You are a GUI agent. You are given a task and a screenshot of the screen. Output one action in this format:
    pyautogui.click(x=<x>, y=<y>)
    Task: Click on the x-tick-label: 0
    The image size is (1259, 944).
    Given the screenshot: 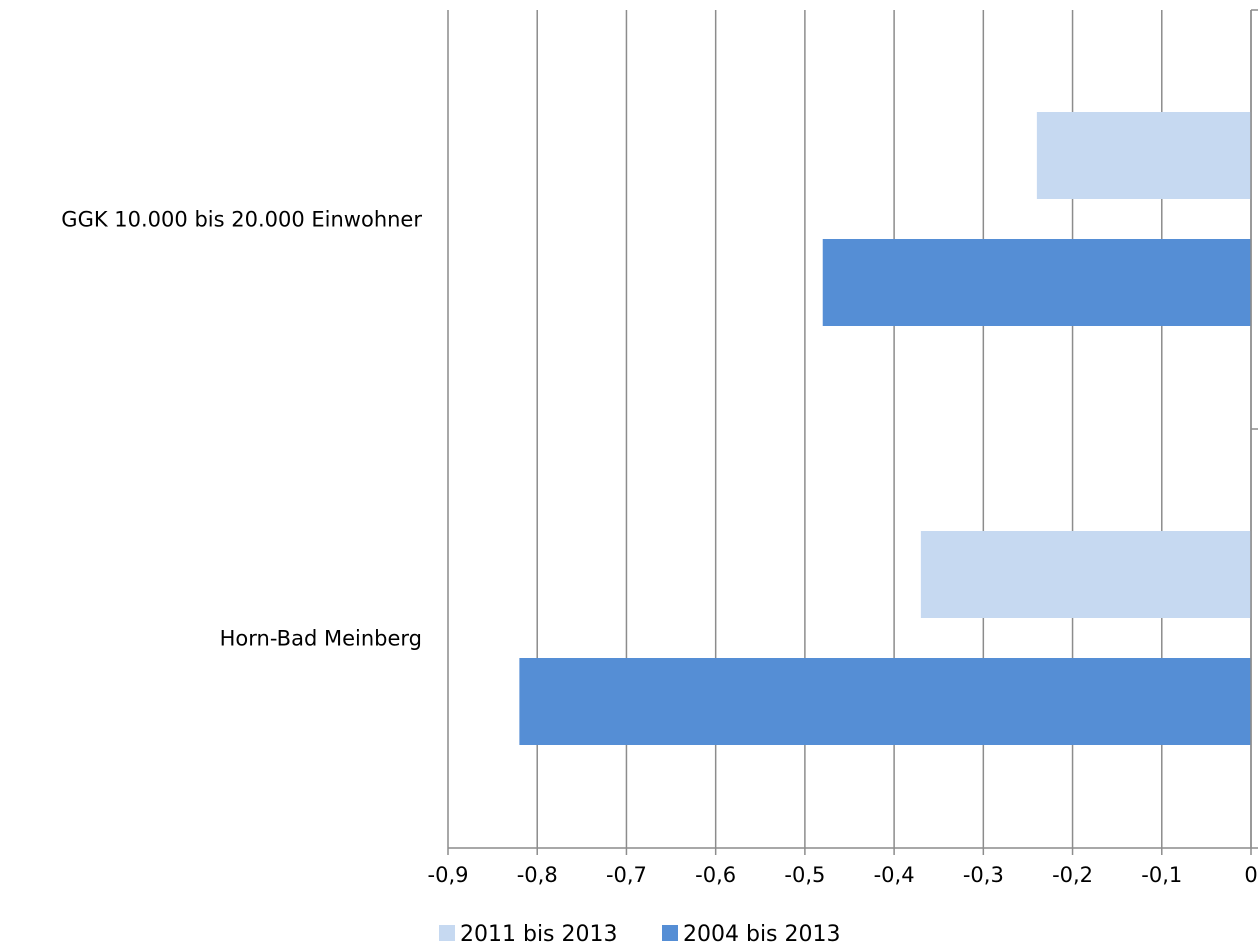 What is the action you would take?
    pyautogui.click(x=1250, y=875)
    